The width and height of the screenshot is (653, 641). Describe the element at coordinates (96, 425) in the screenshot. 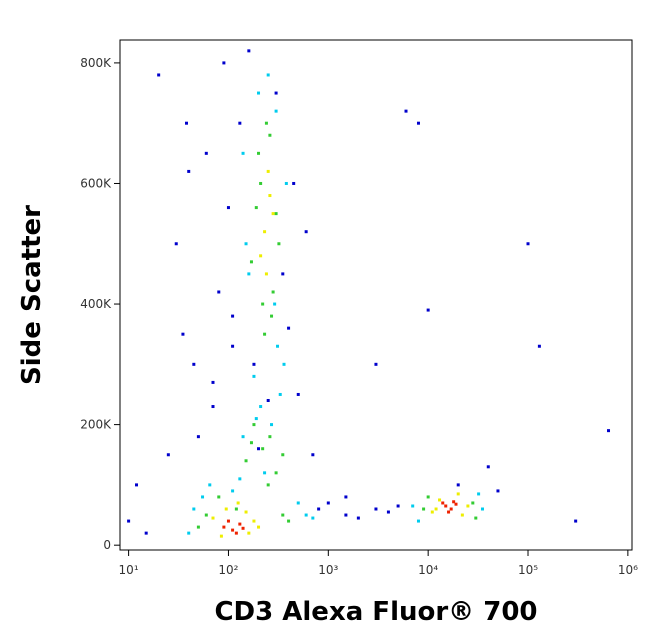

I see `y-tick-label: 200K` at that location.